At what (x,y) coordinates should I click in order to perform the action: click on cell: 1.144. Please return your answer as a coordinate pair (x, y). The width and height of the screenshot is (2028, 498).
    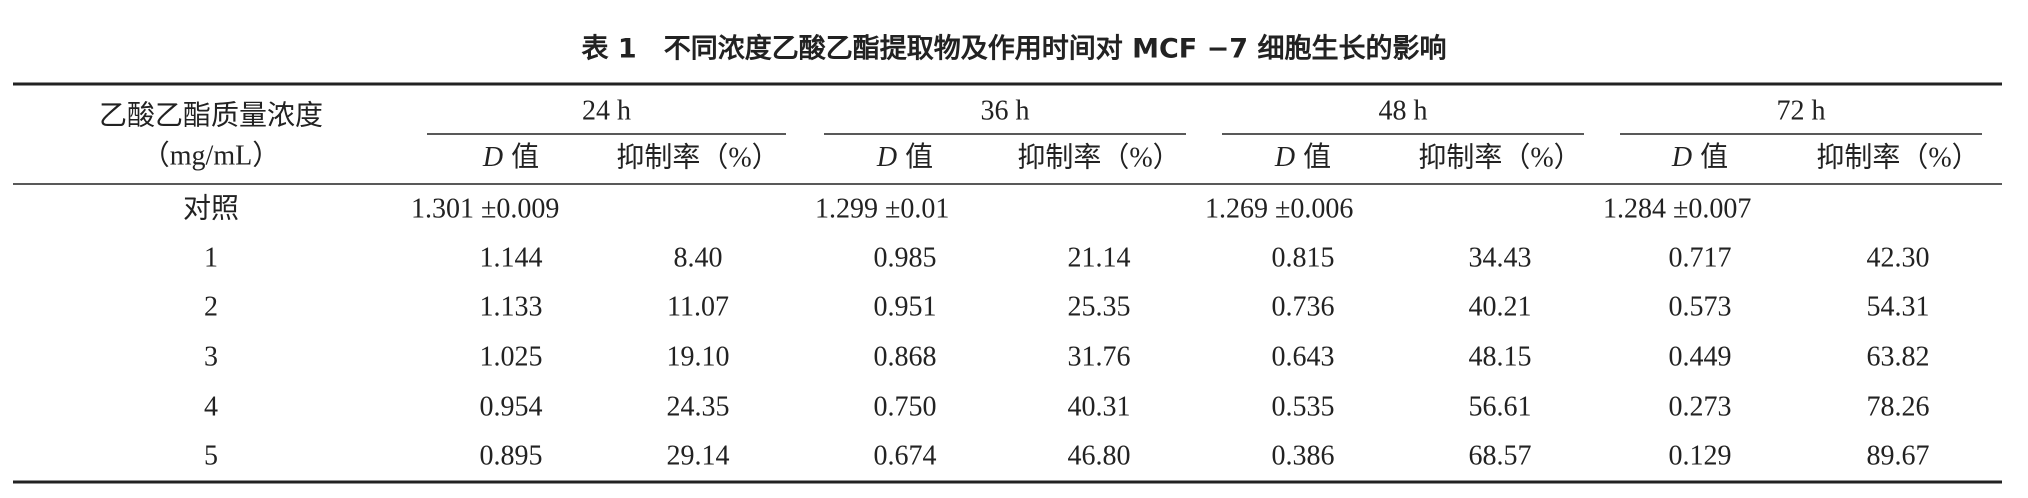
    Looking at the image, I should click on (511, 257).